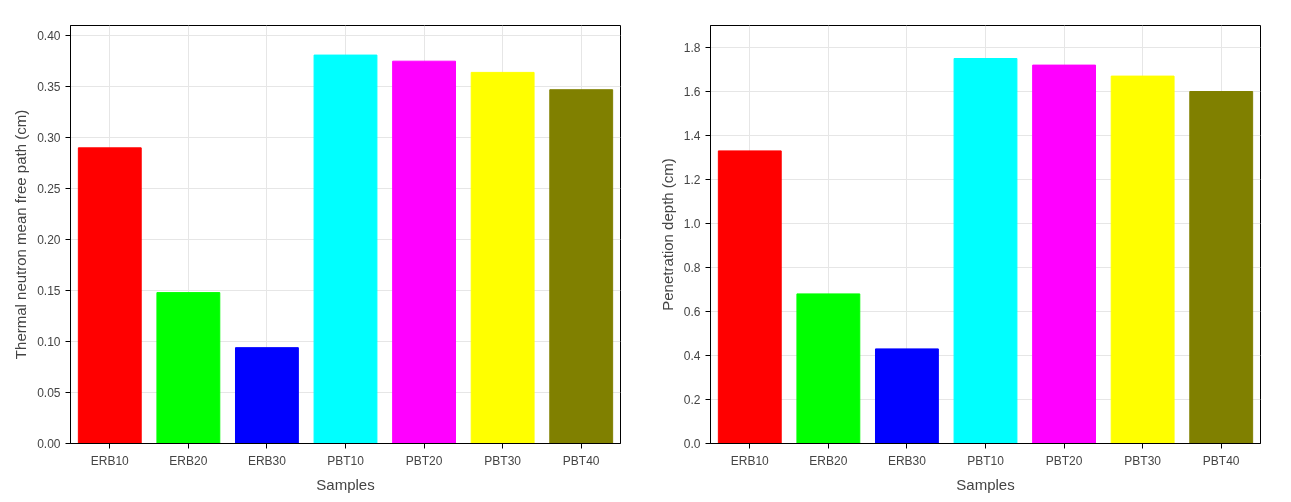  What do you see at coordinates (49, 393) in the screenshot?
I see `y-tick-label: 0.05` at bounding box center [49, 393].